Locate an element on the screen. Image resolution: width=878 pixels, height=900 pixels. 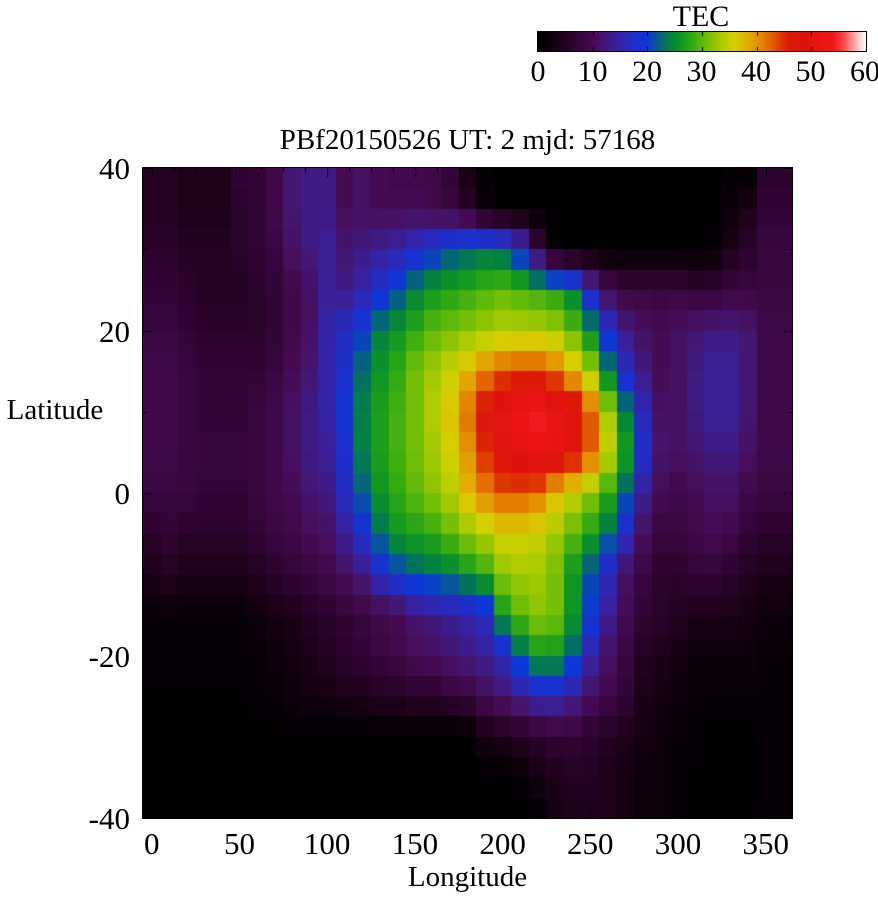
colorbar-tick-label: 60 is located at coordinates (864, 71).